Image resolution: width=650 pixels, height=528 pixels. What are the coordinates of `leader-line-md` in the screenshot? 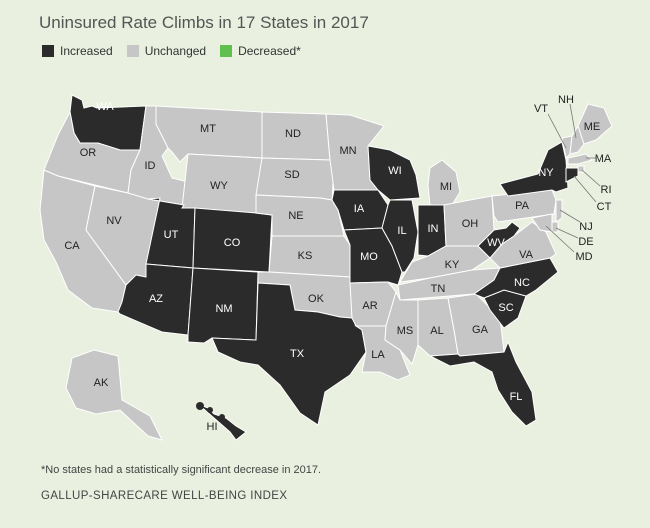 It's located at (560, 239).